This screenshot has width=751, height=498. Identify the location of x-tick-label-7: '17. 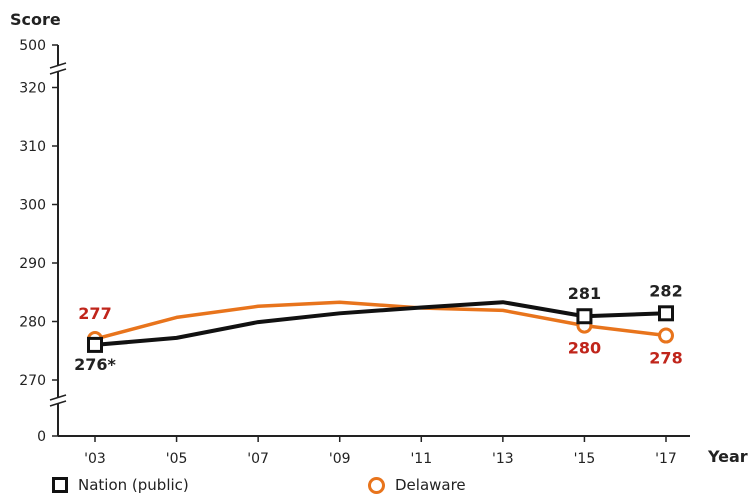
(666, 459).